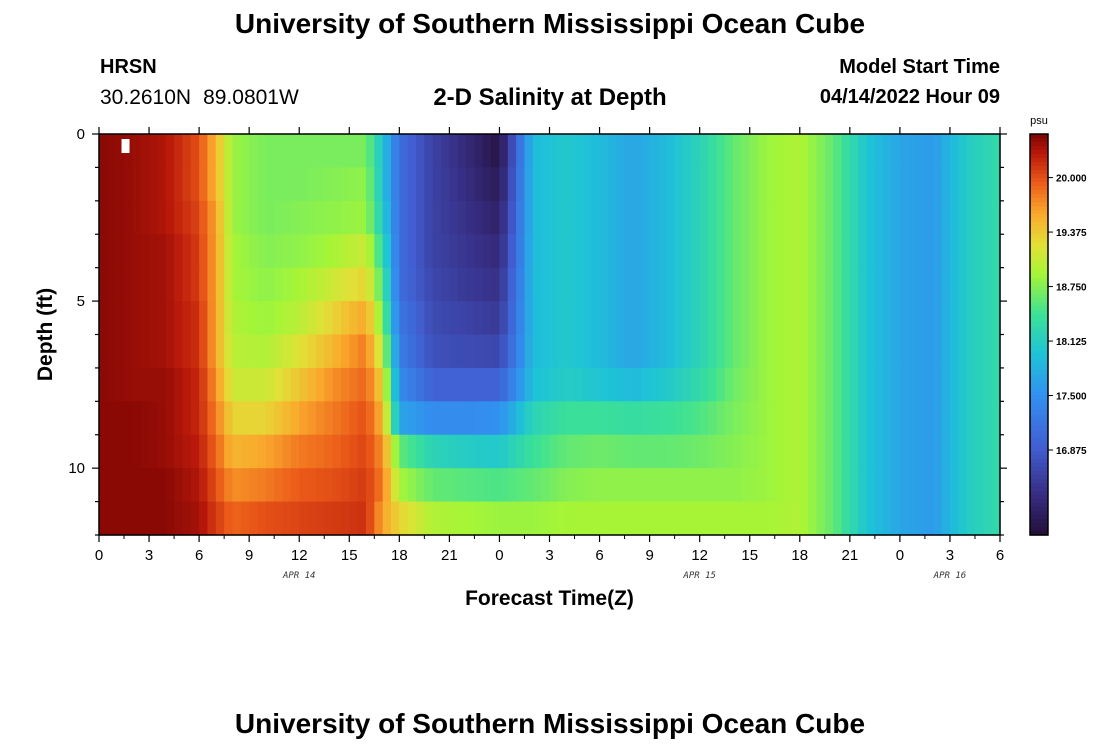 The width and height of the screenshot is (1100, 750). Describe the element at coordinates (99, 555) in the screenshot. I see `x-tick-label: 0` at that location.